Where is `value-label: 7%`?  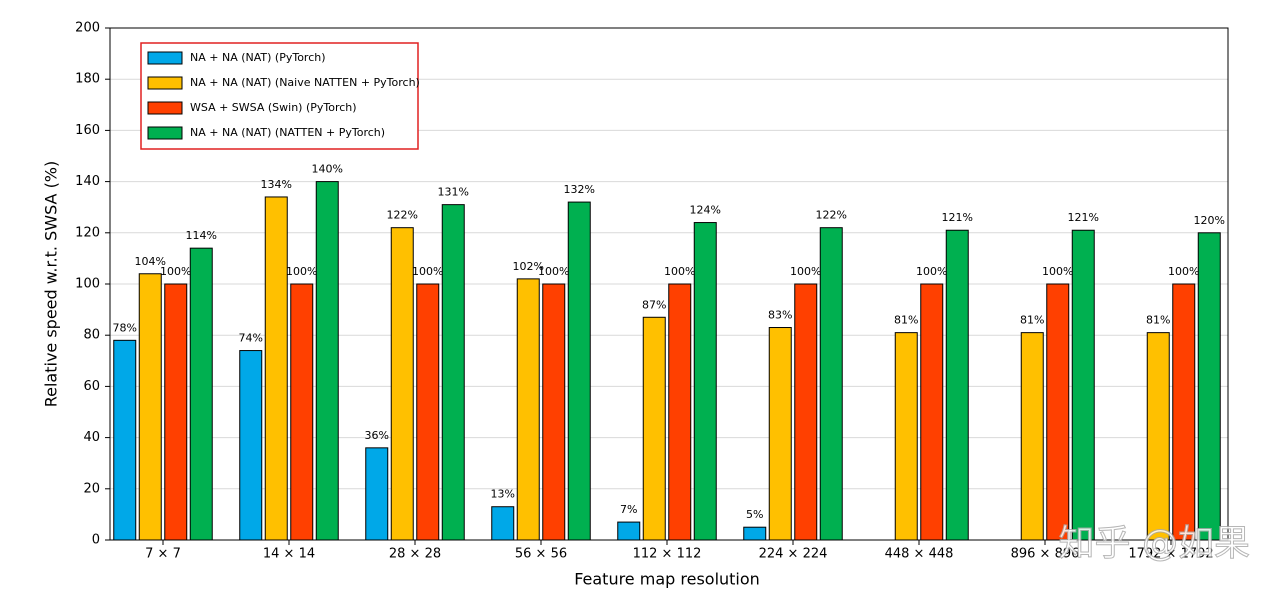 value-label: 7% is located at coordinates (628, 509).